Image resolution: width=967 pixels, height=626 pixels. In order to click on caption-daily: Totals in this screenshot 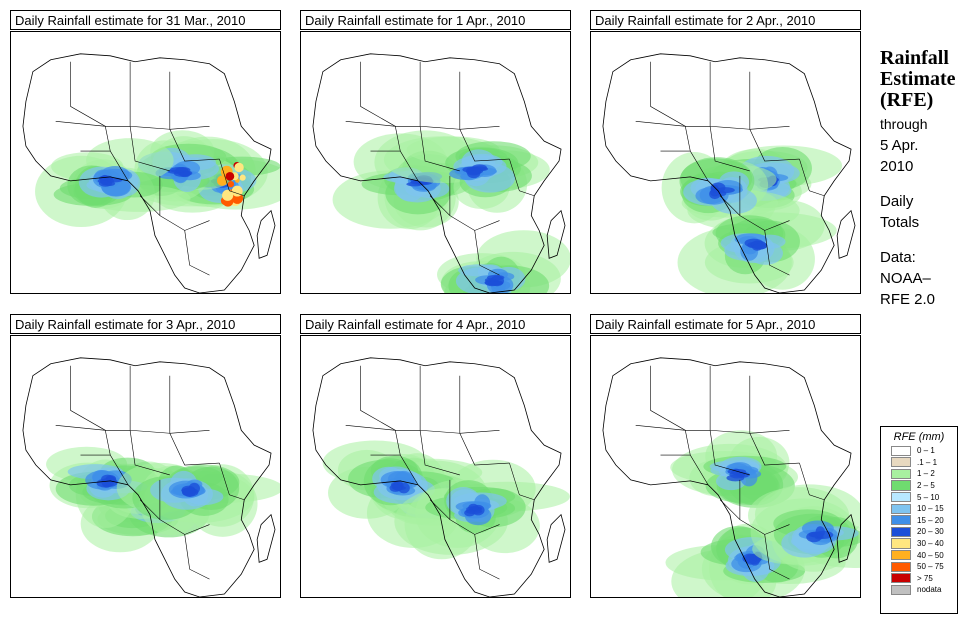, I will do `click(900, 222)`.